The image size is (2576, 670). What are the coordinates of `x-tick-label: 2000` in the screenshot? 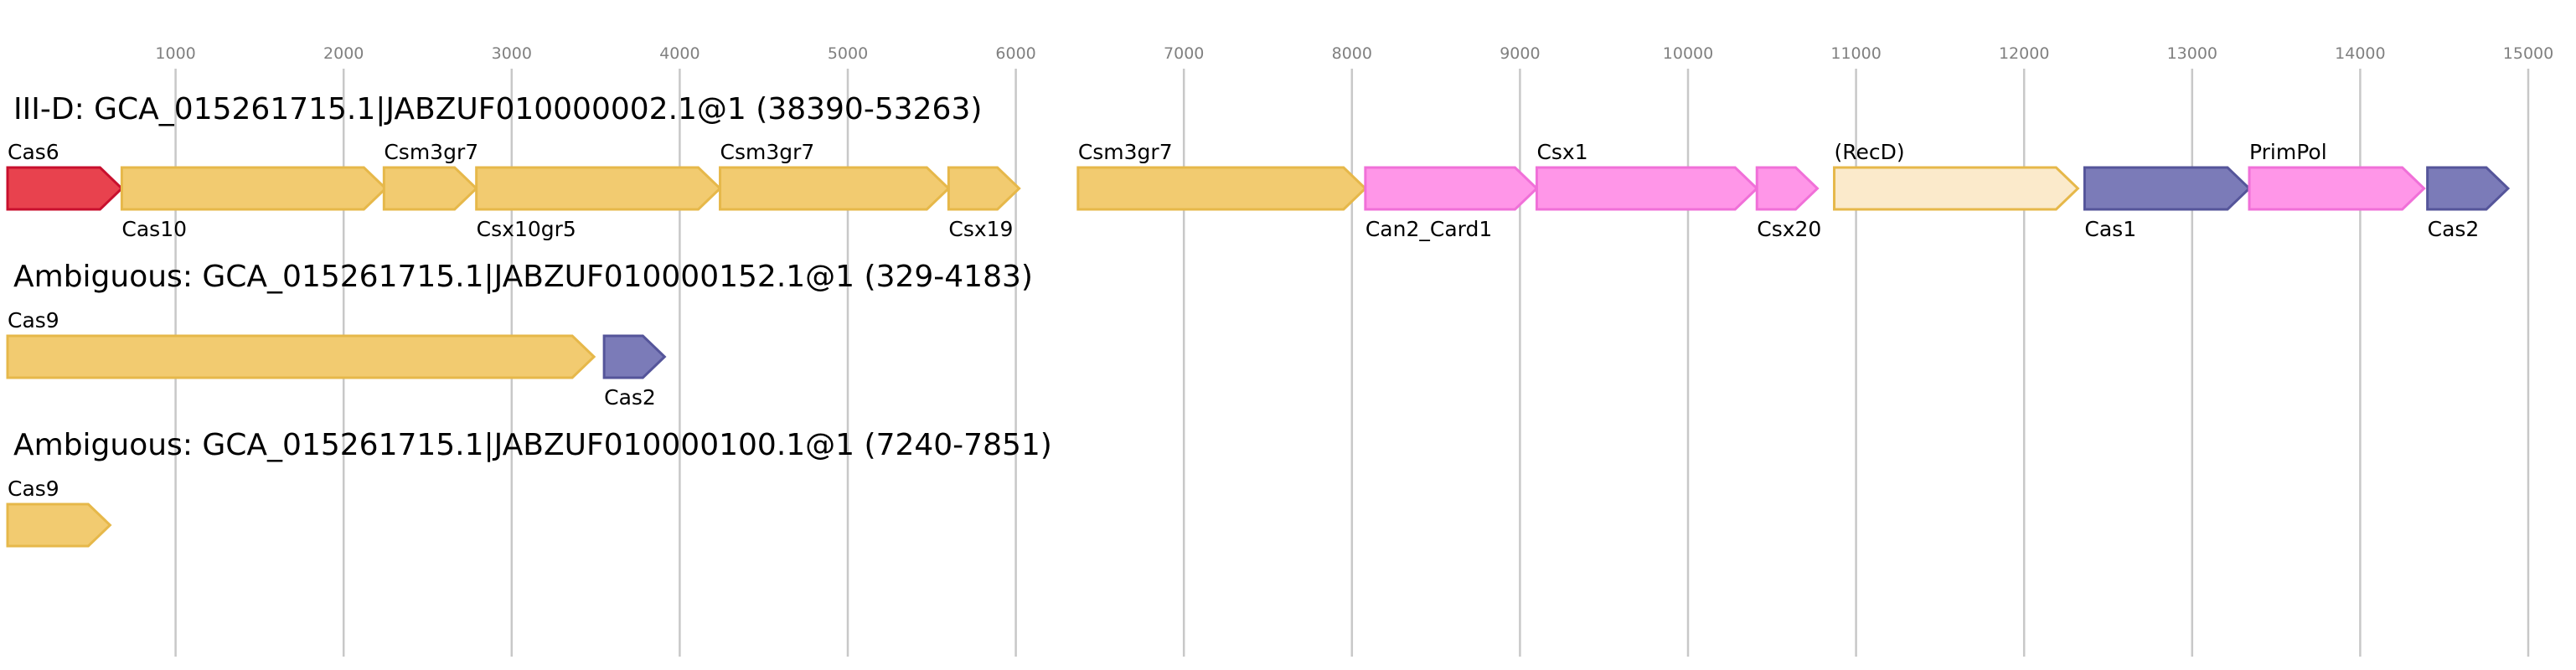 It's located at (343, 53).